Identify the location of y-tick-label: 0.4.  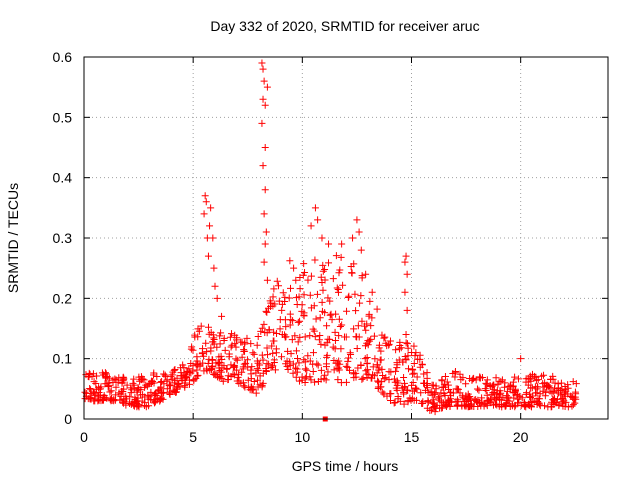
(63, 178).